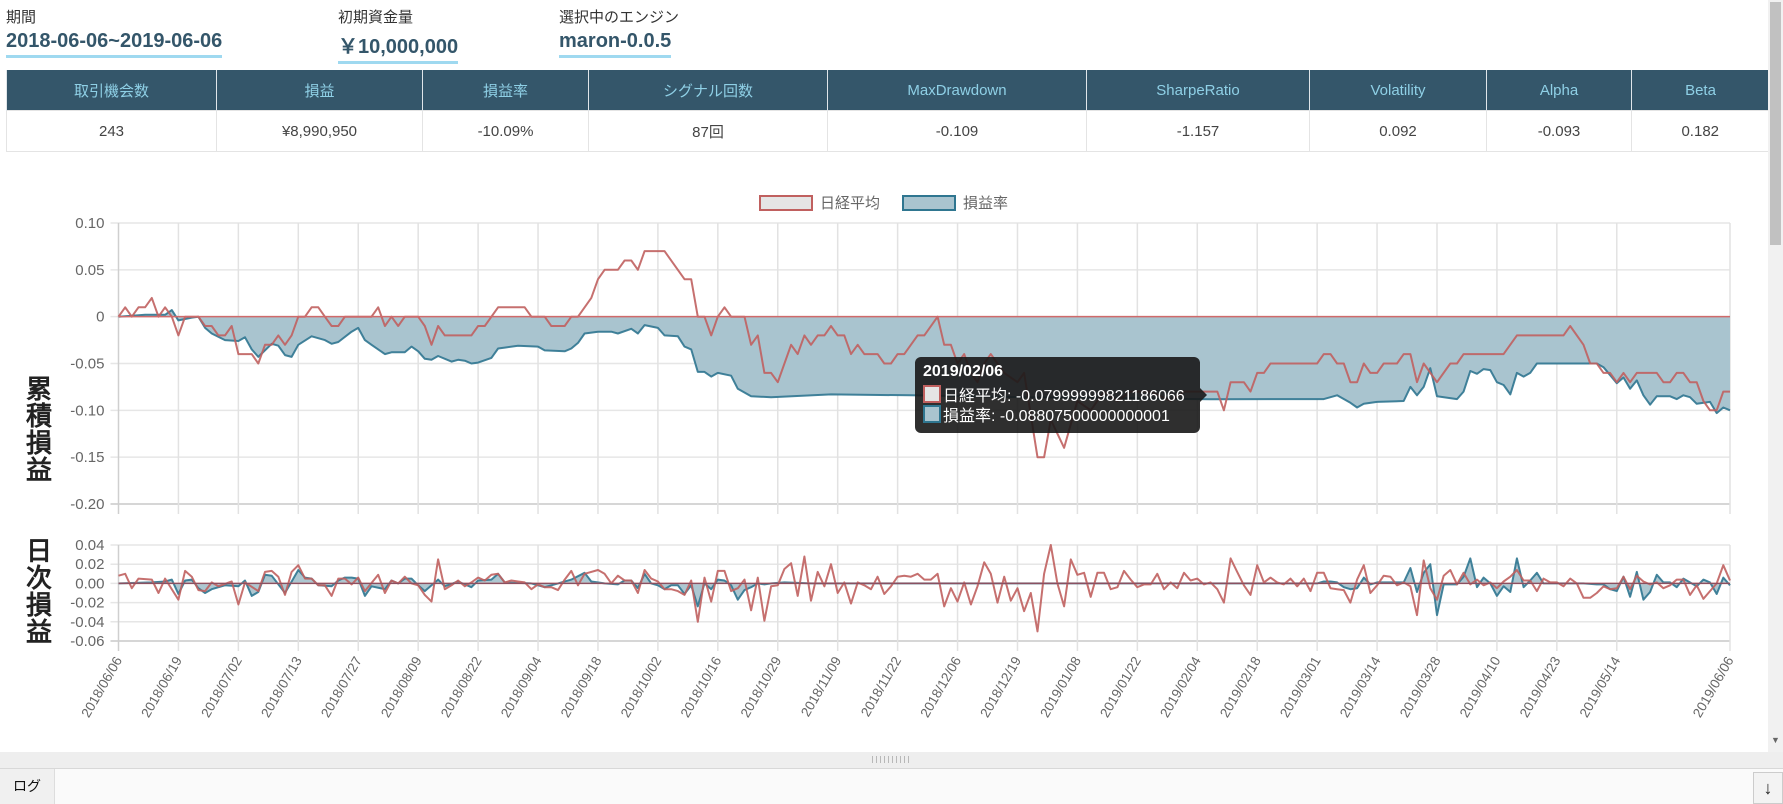 Image resolution: width=1783 pixels, height=804 pixels. What do you see at coordinates (986, 203) in the screenshot?
I see `legend-label: 損益率` at bounding box center [986, 203].